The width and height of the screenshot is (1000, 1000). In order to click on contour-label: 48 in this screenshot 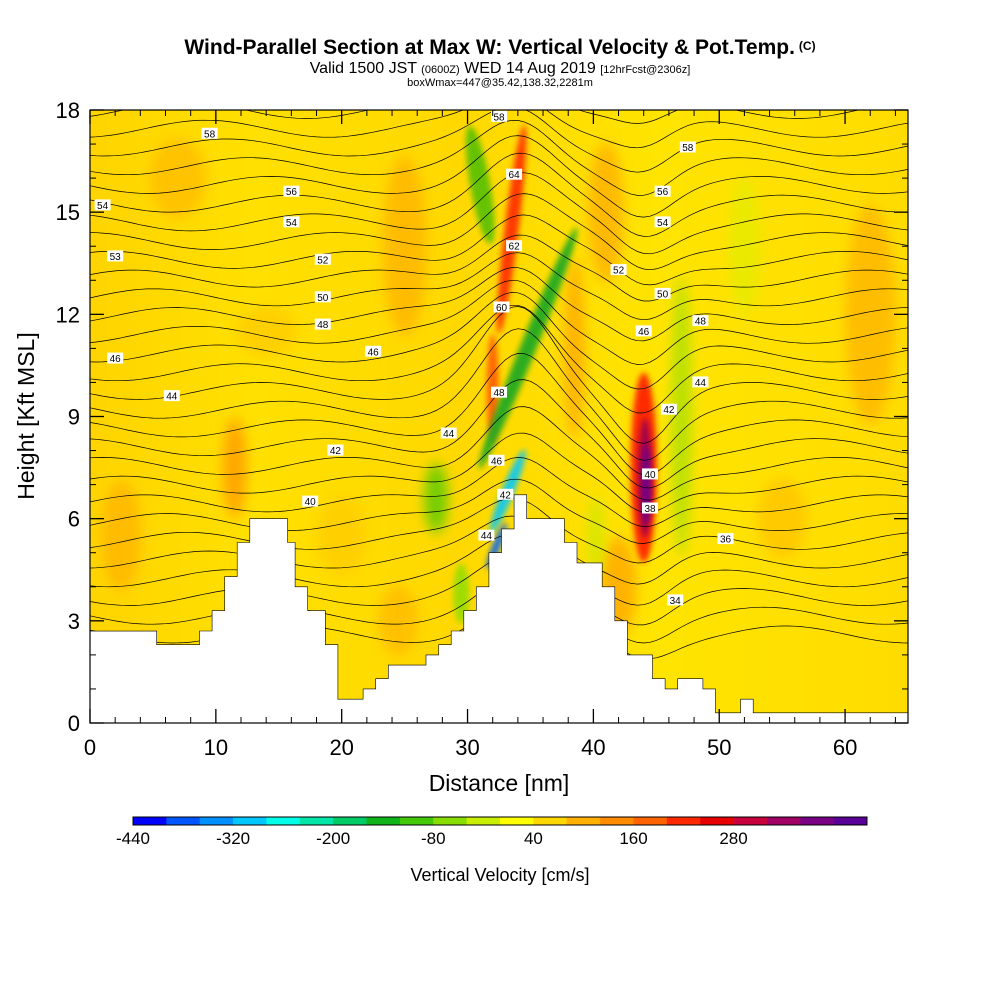, I will do `click(499, 392)`.